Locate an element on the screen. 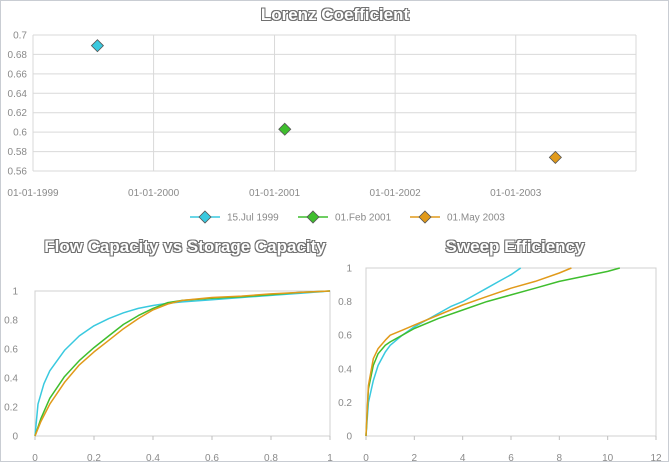 This screenshot has height=462, width=669. flow-x-tick-label: 0.6 is located at coordinates (212, 457).